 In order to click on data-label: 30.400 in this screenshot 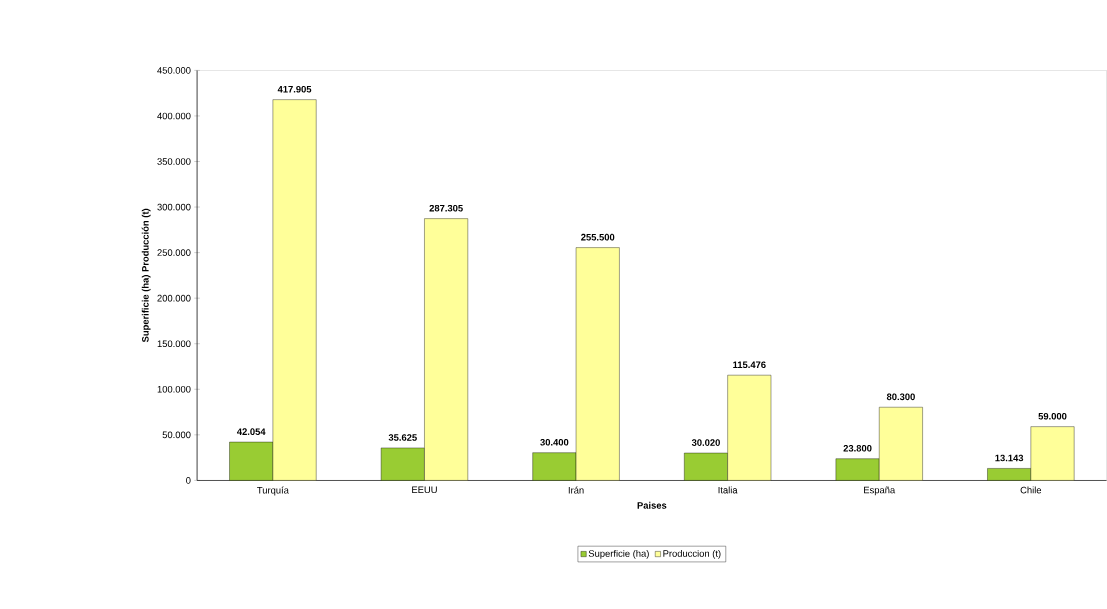, I will do `click(554, 442)`.